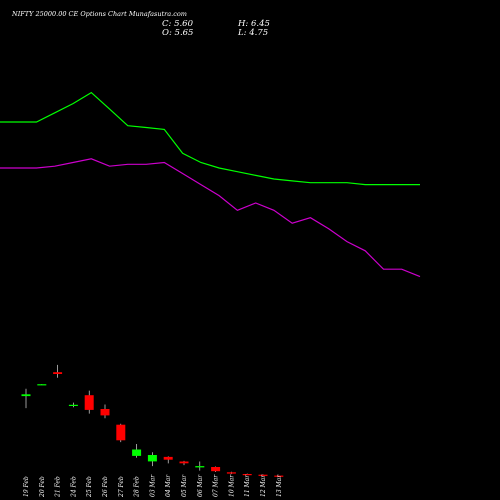 The image size is (500, 500). Describe the element at coordinates (254, 24) in the screenshot. I see `high-label: H: 6.45` at that location.